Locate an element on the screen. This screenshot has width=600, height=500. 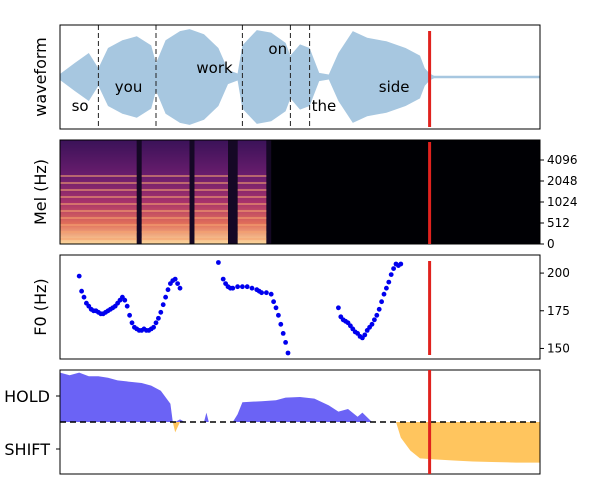
f0-tick-label: 150 is located at coordinates (558, 348).